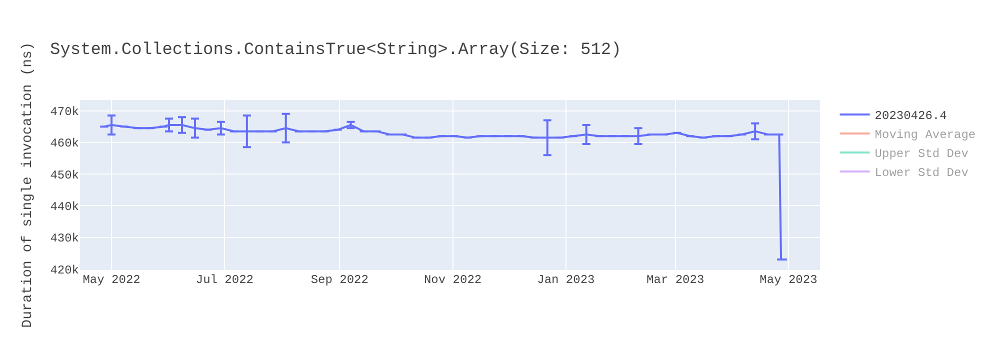  Describe the element at coordinates (225, 280) in the screenshot. I see `x-tick-label: Jul 2022` at that location.